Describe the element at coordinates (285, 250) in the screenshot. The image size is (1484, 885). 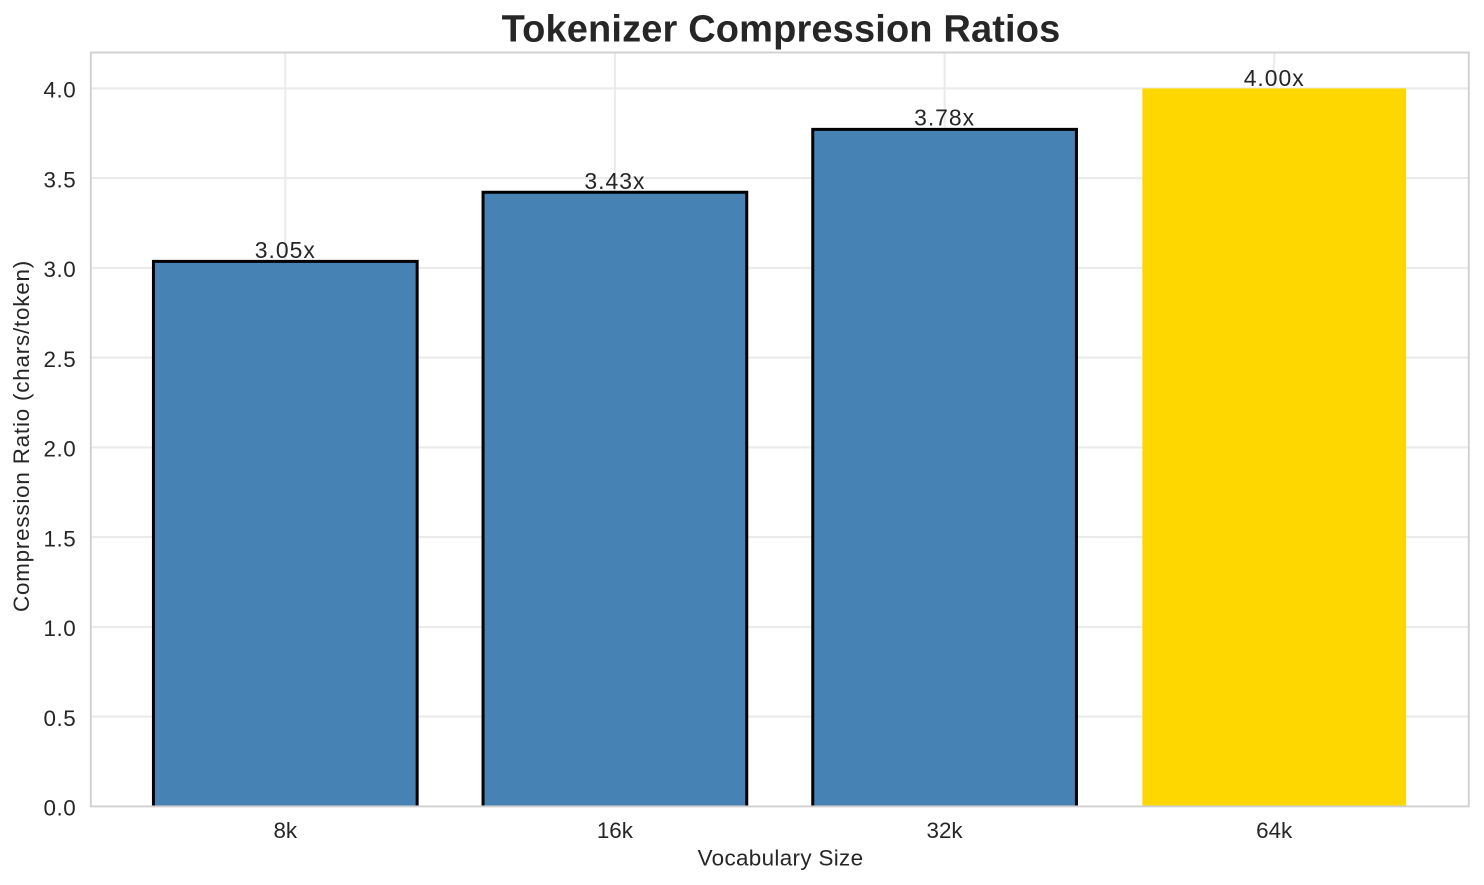
I see `svg-text: 3.05x` at that location.